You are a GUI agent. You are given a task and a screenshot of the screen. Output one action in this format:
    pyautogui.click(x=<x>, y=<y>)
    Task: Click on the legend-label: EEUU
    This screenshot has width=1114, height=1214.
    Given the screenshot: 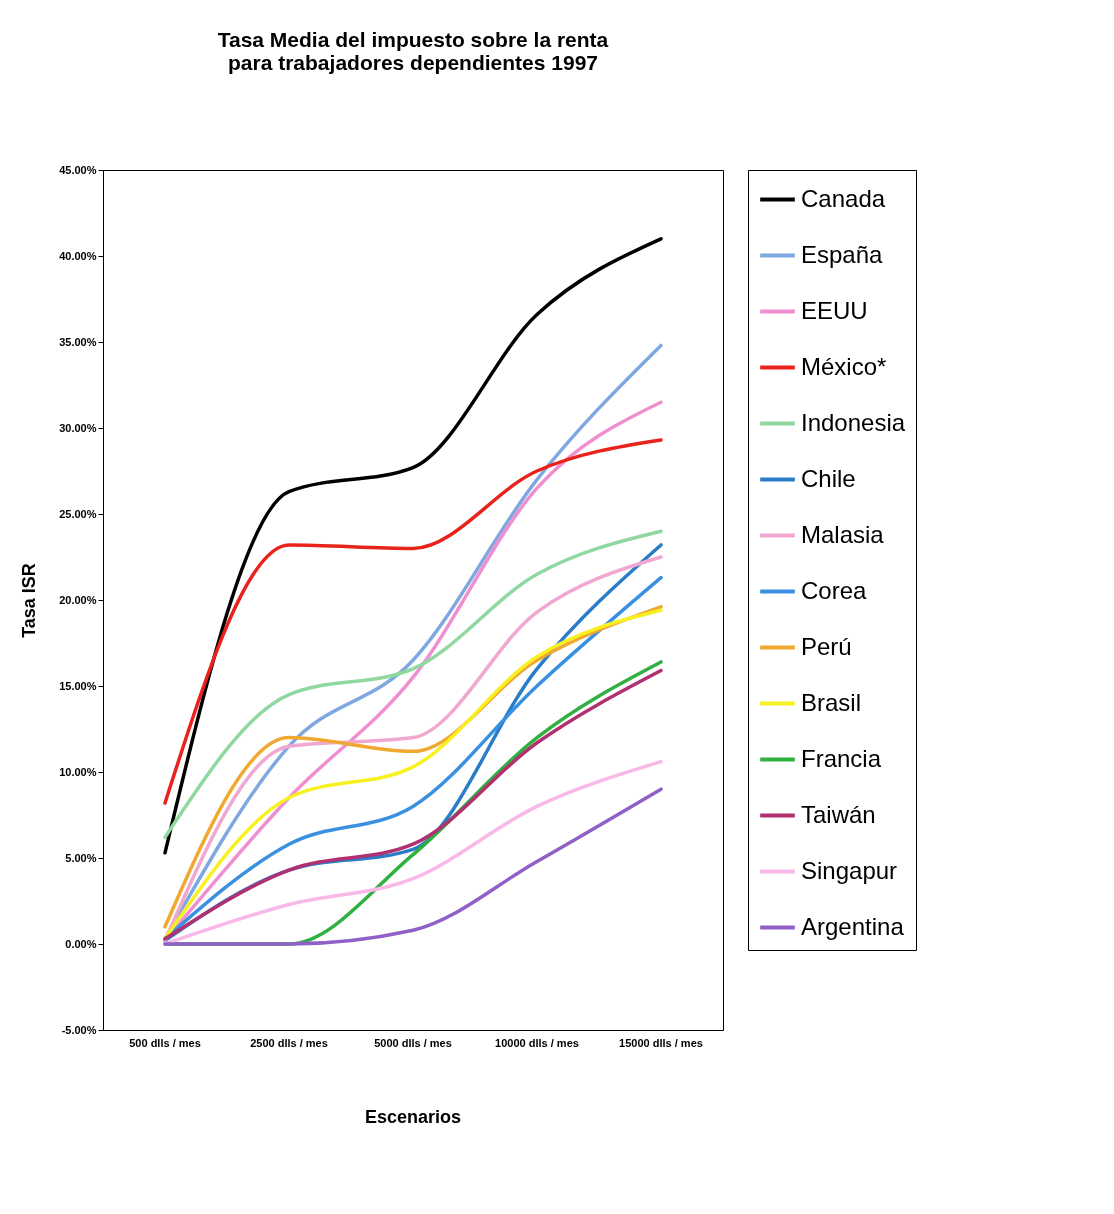 What is the action you would take?
    pyautogui.click(x=834, y=310)
    